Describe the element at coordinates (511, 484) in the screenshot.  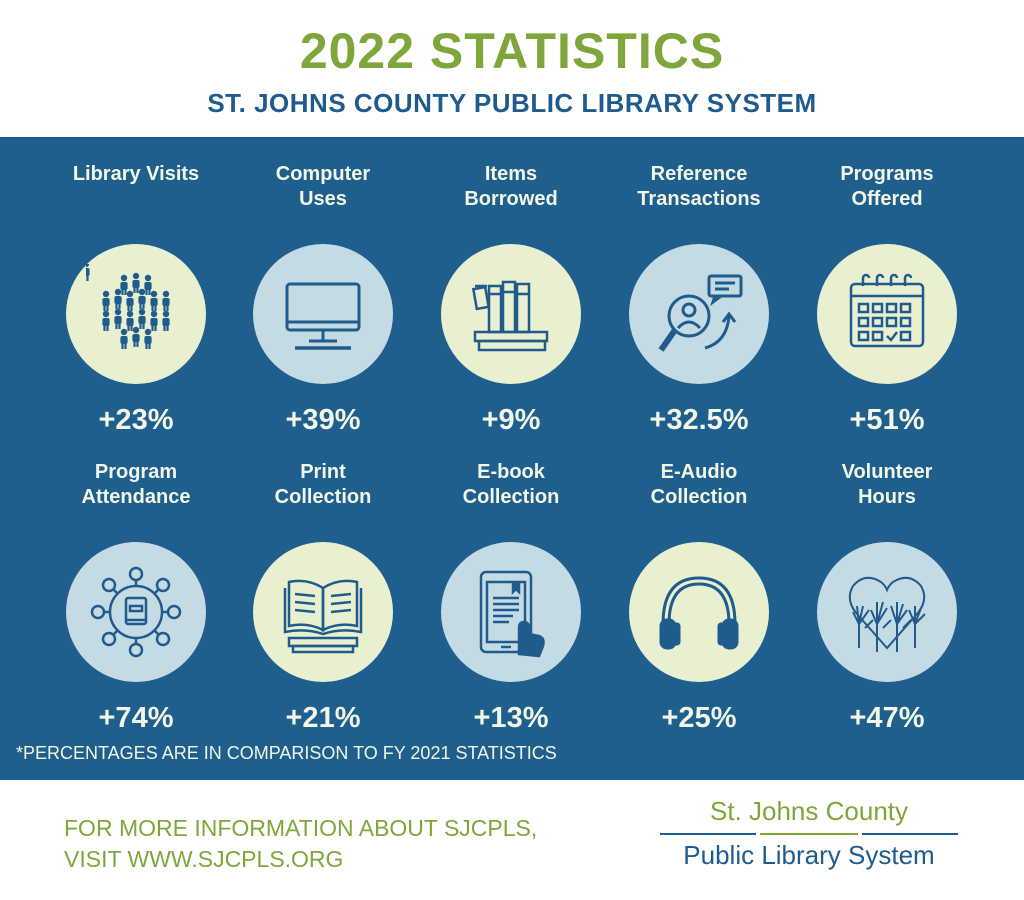
I see `stat-label: E-book Collection` at that location.